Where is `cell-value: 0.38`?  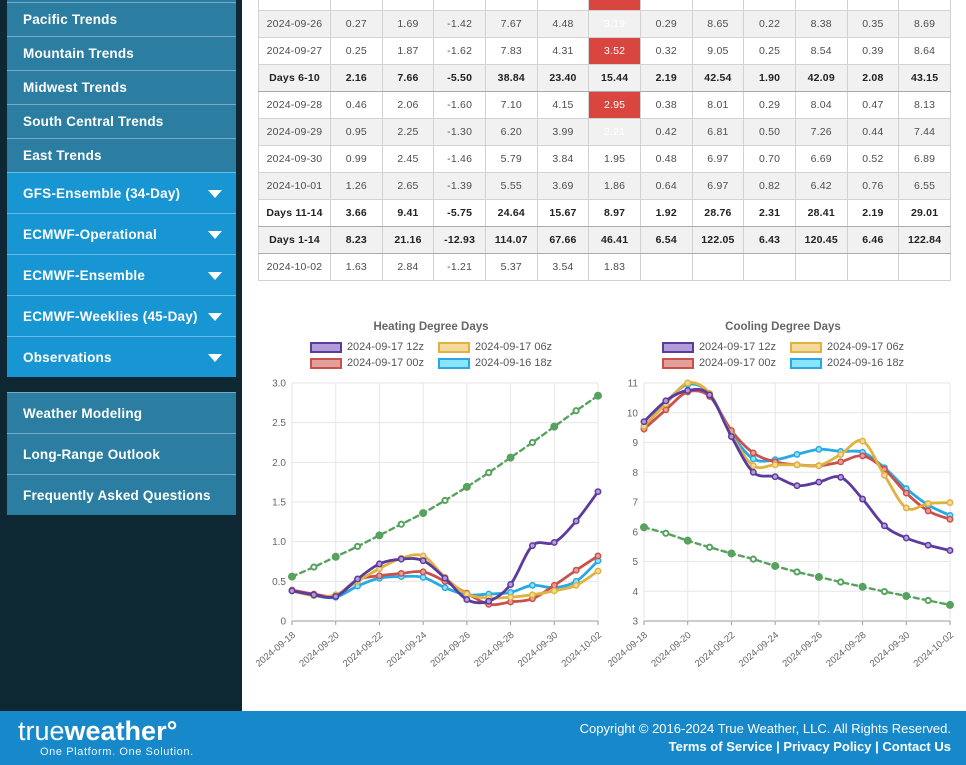 cell-value: 0.38 is located at coordinates (666, 105).